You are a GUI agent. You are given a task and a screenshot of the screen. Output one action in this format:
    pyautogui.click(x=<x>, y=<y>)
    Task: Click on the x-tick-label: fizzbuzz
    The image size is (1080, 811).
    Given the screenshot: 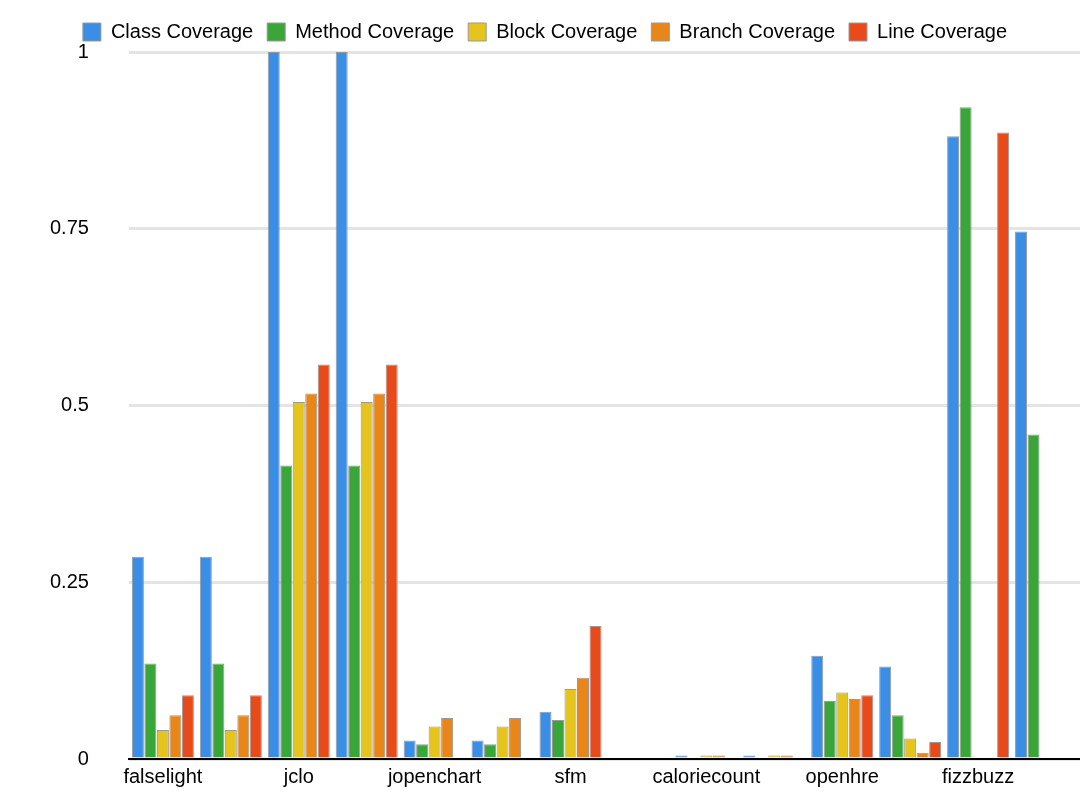 What is the action you would take?
    pyautogui.click(x=978, y=775)
    